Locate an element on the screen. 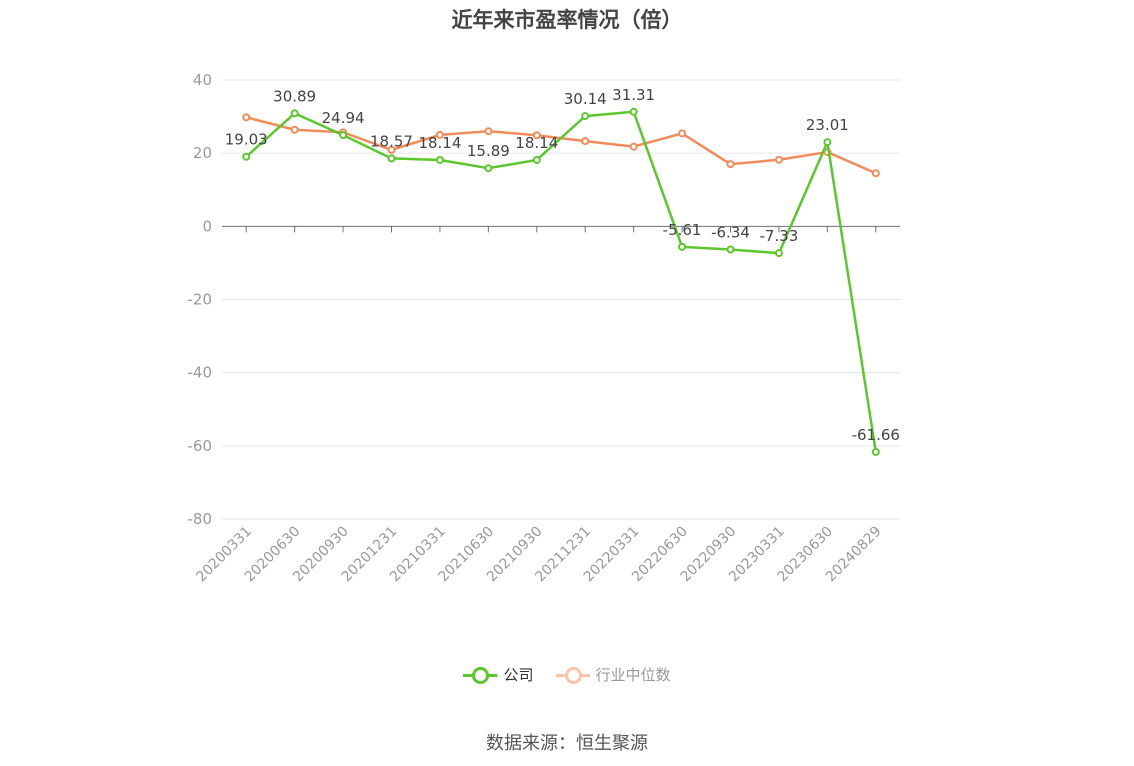 This screenshot has height=766, width=1134. data-label: 18.57 is located at coordinates (391, 141).